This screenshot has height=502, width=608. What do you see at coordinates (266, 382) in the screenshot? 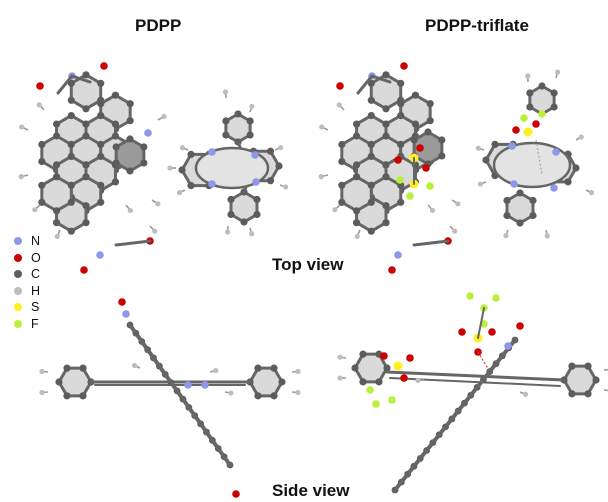
I see `aromatic-ring` at bounding box center [266, 382].